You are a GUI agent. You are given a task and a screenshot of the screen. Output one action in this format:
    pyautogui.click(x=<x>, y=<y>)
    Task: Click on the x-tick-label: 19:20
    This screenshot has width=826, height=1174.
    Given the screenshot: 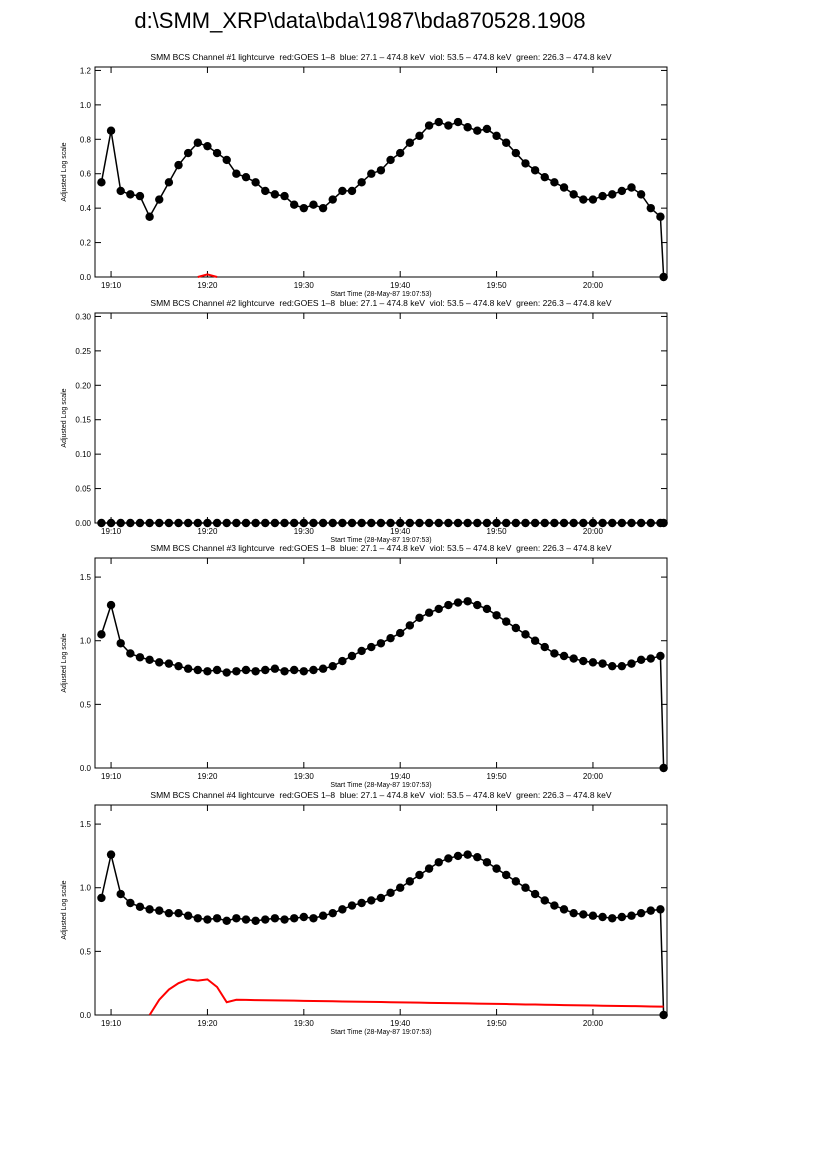 What is the action you would take?
    pyautogui.click(x=207, y=1023)
    